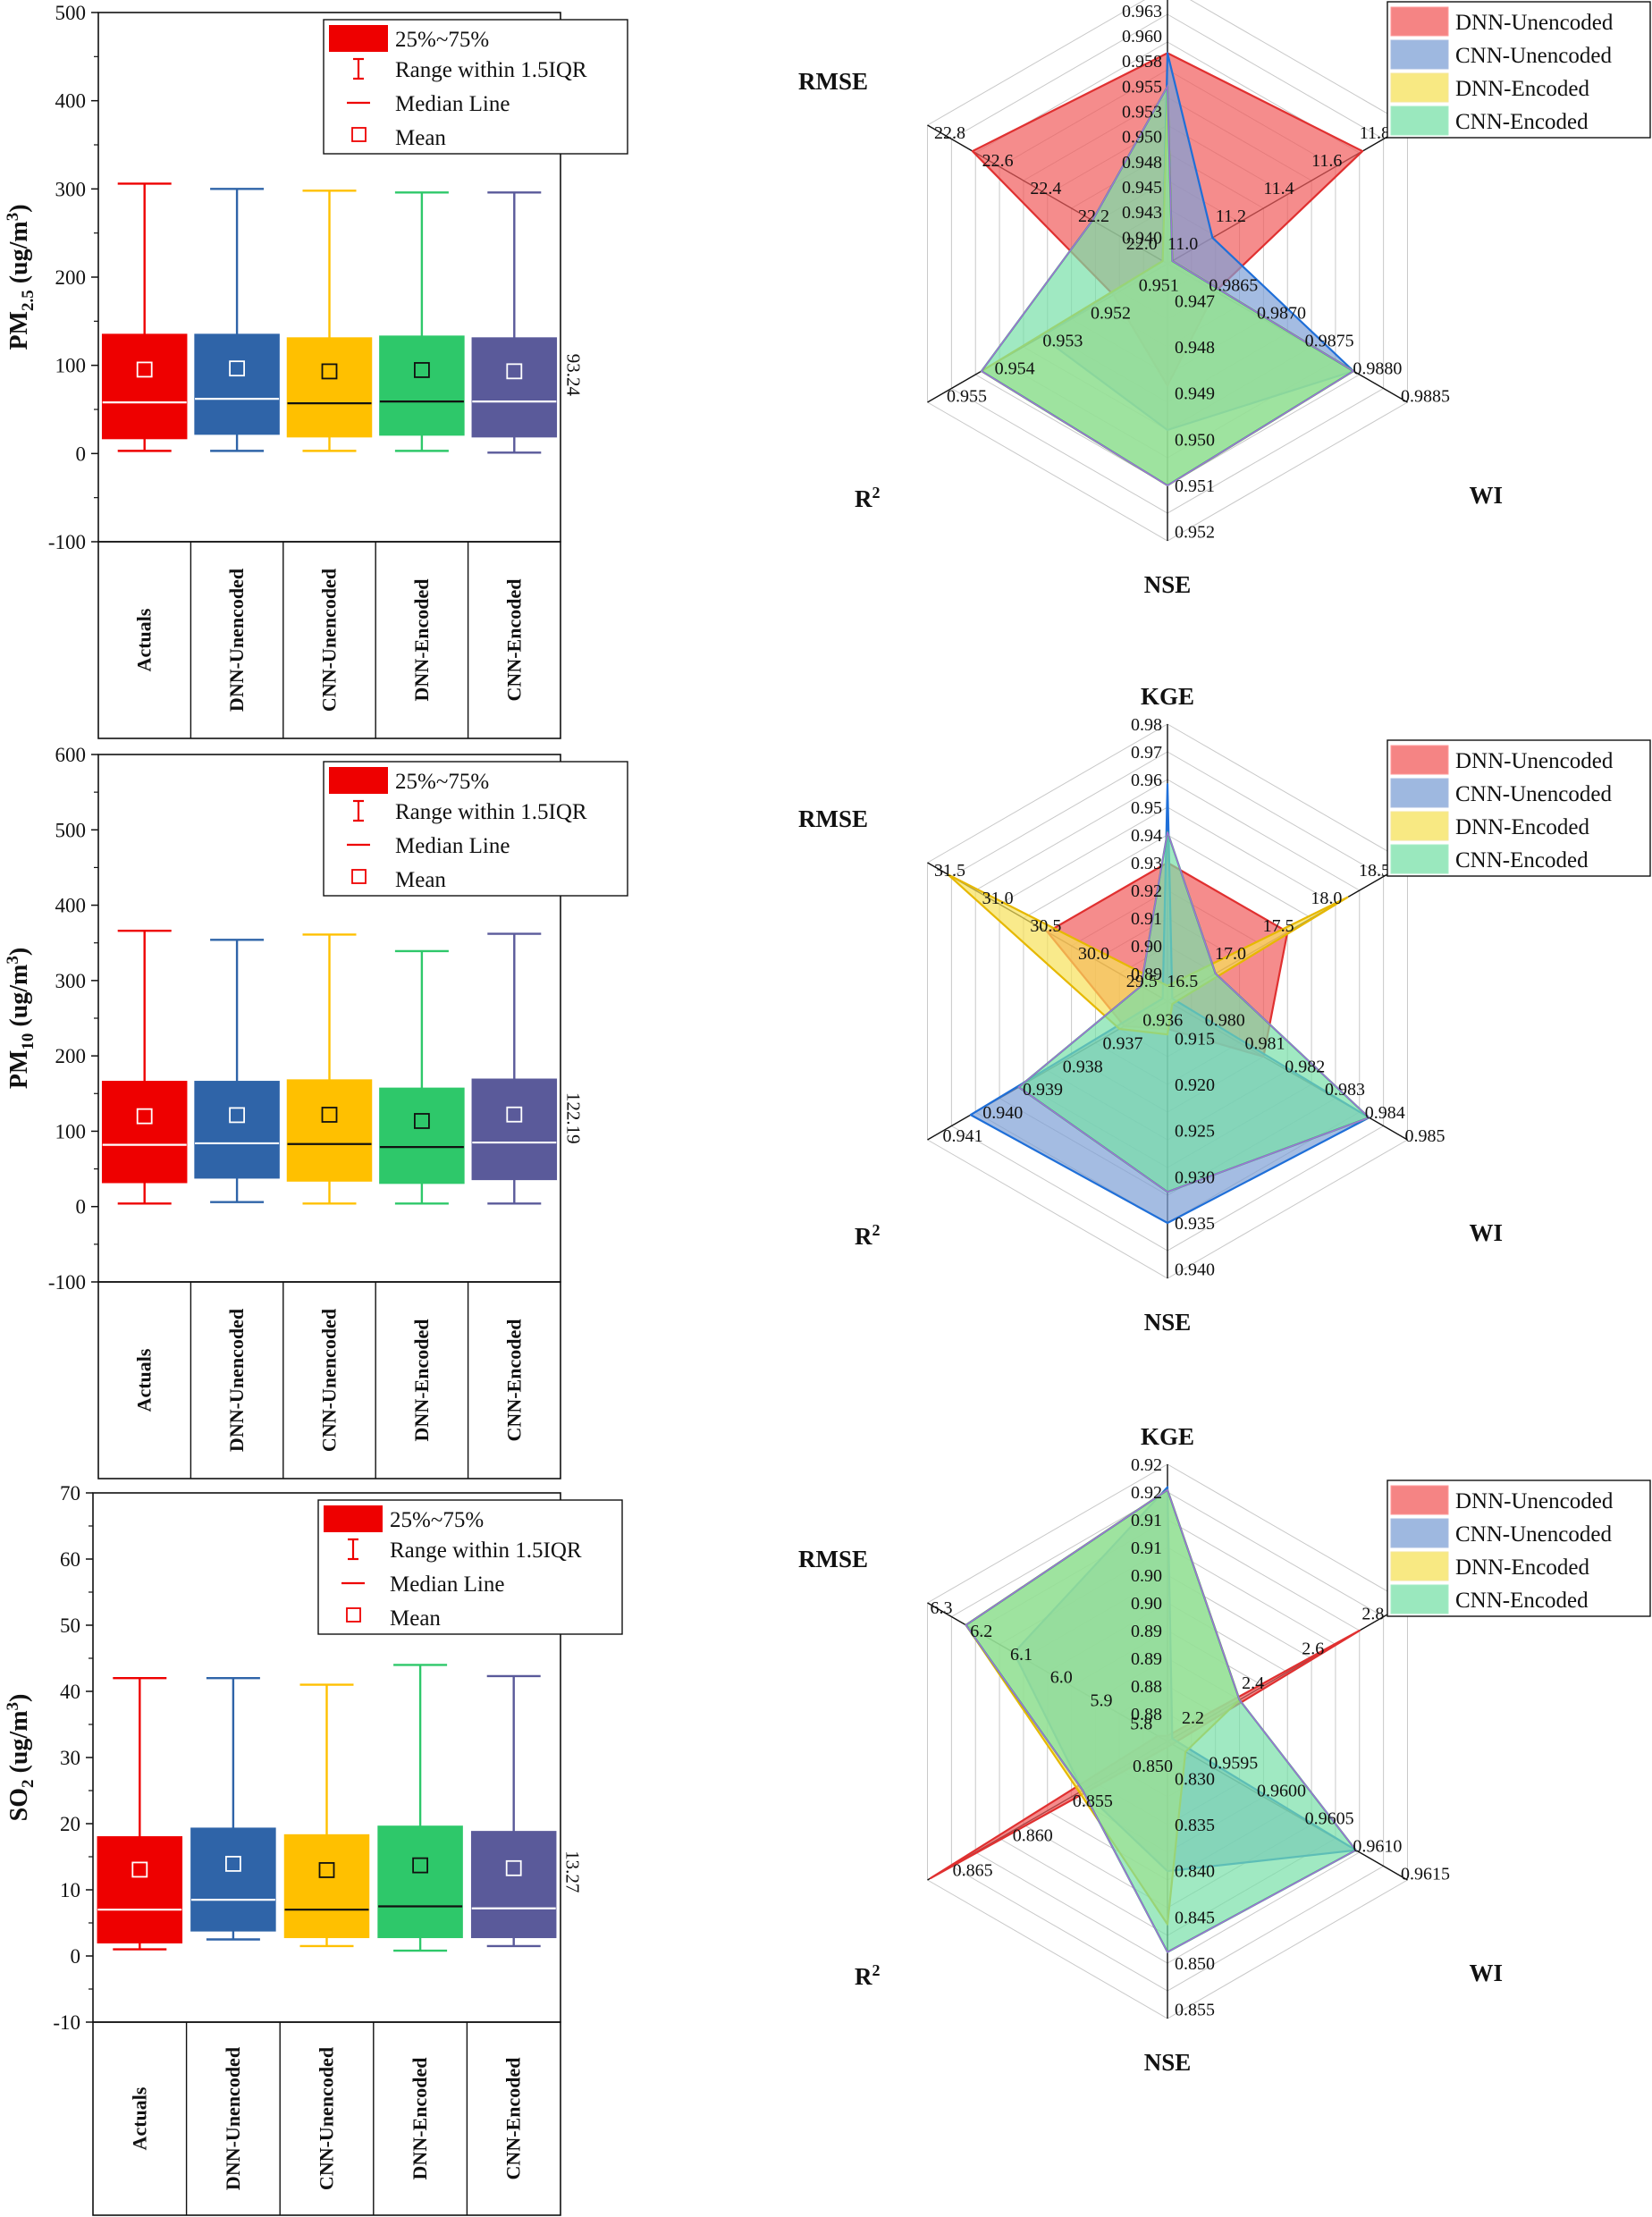 This screenshot has width=1652, height=2217. I want to click on radar-axis-tick-label: 0.98, so click(1146, 725).